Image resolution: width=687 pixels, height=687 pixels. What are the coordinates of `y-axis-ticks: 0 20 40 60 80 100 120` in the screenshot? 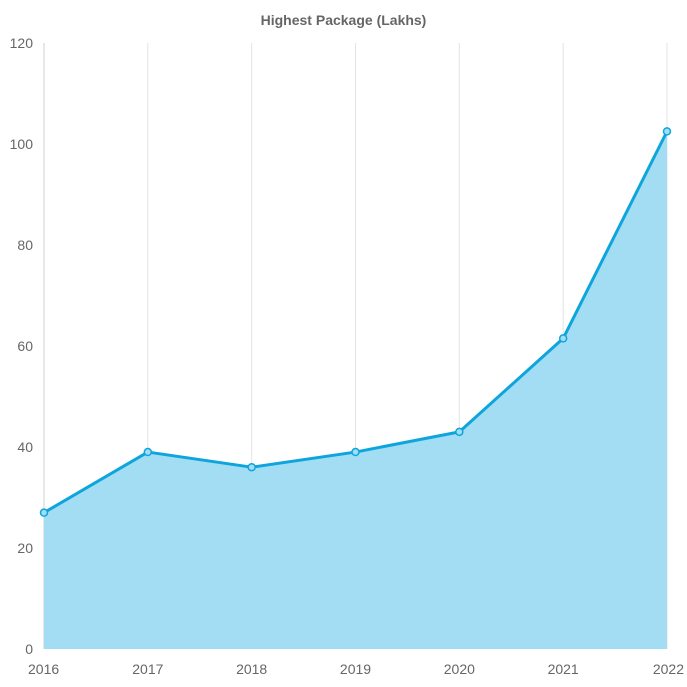 It's located at (22, 346).